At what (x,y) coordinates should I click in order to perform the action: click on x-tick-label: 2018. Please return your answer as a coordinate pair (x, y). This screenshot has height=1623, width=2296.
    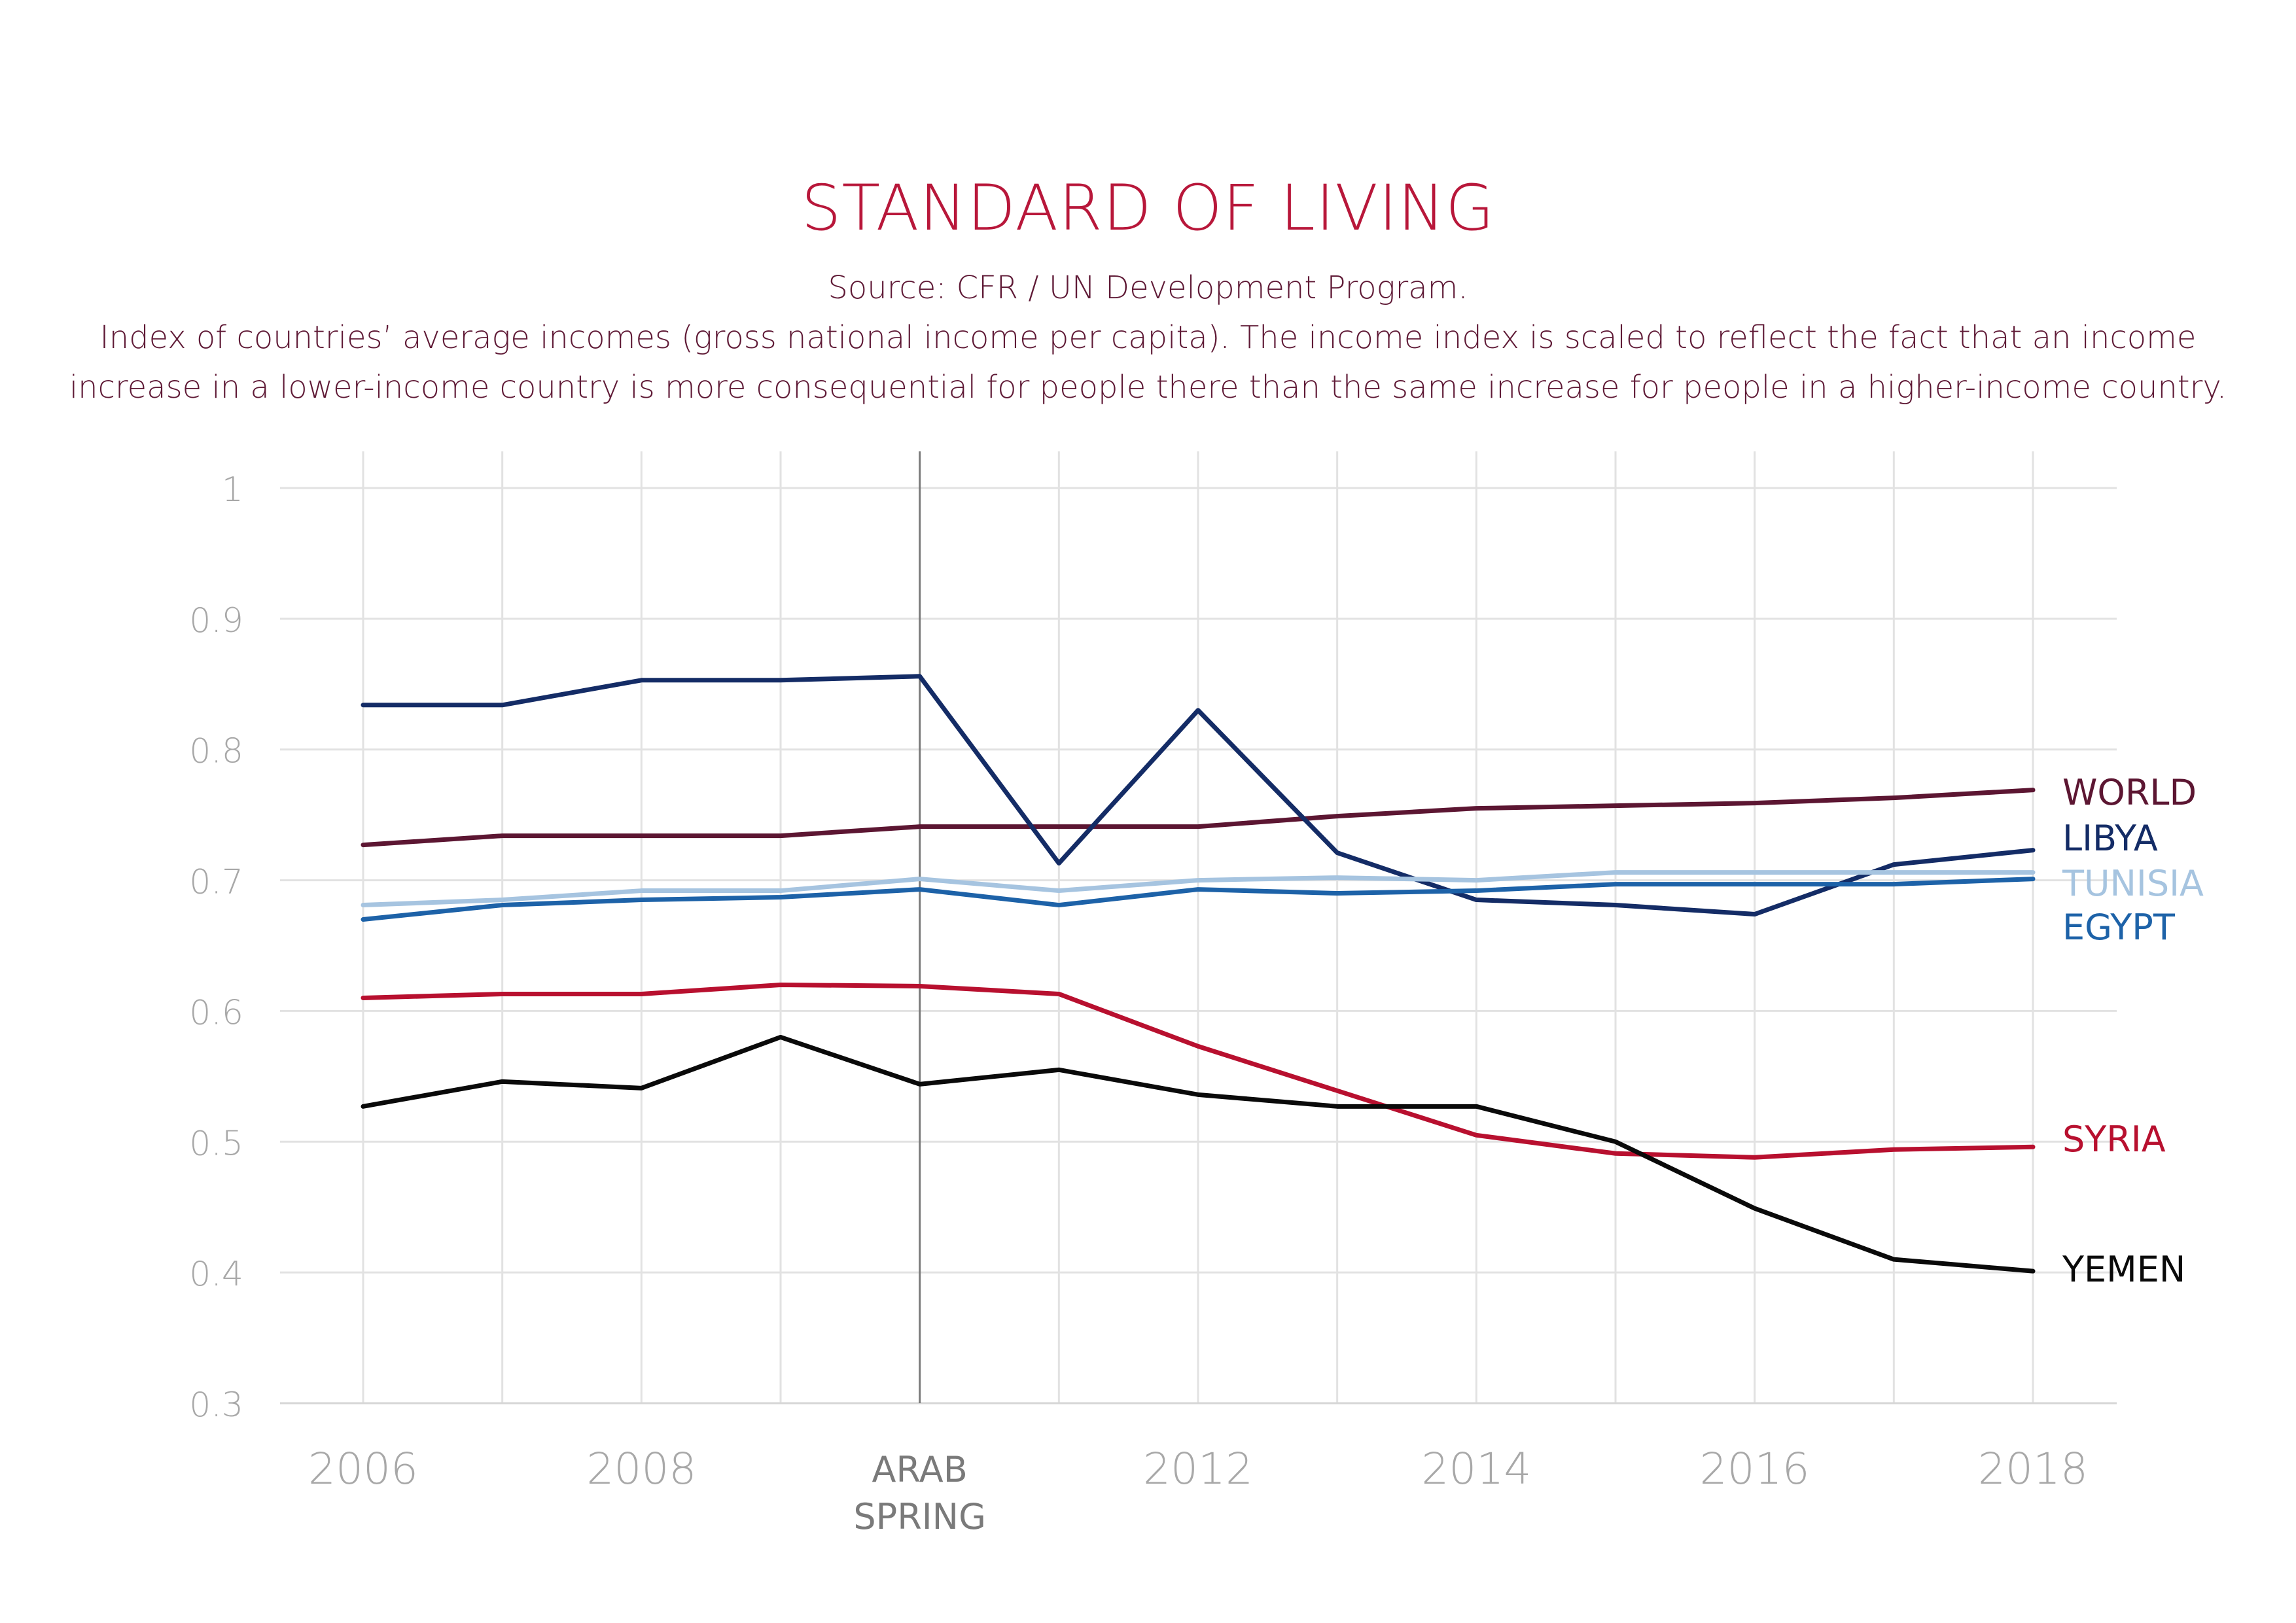
    Looking at the image, I should click on (2033, 1469).